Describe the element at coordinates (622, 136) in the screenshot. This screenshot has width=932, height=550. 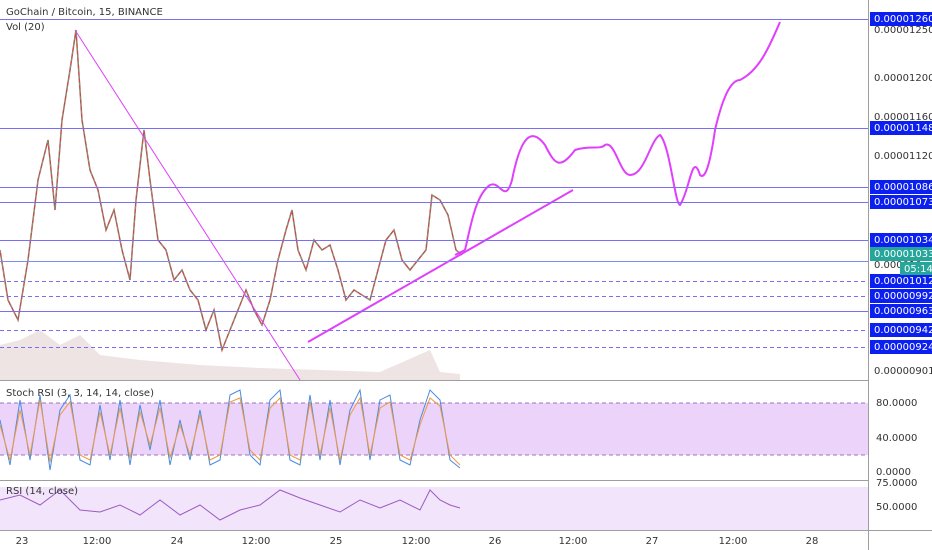
I see `forecast-curve` at that location.